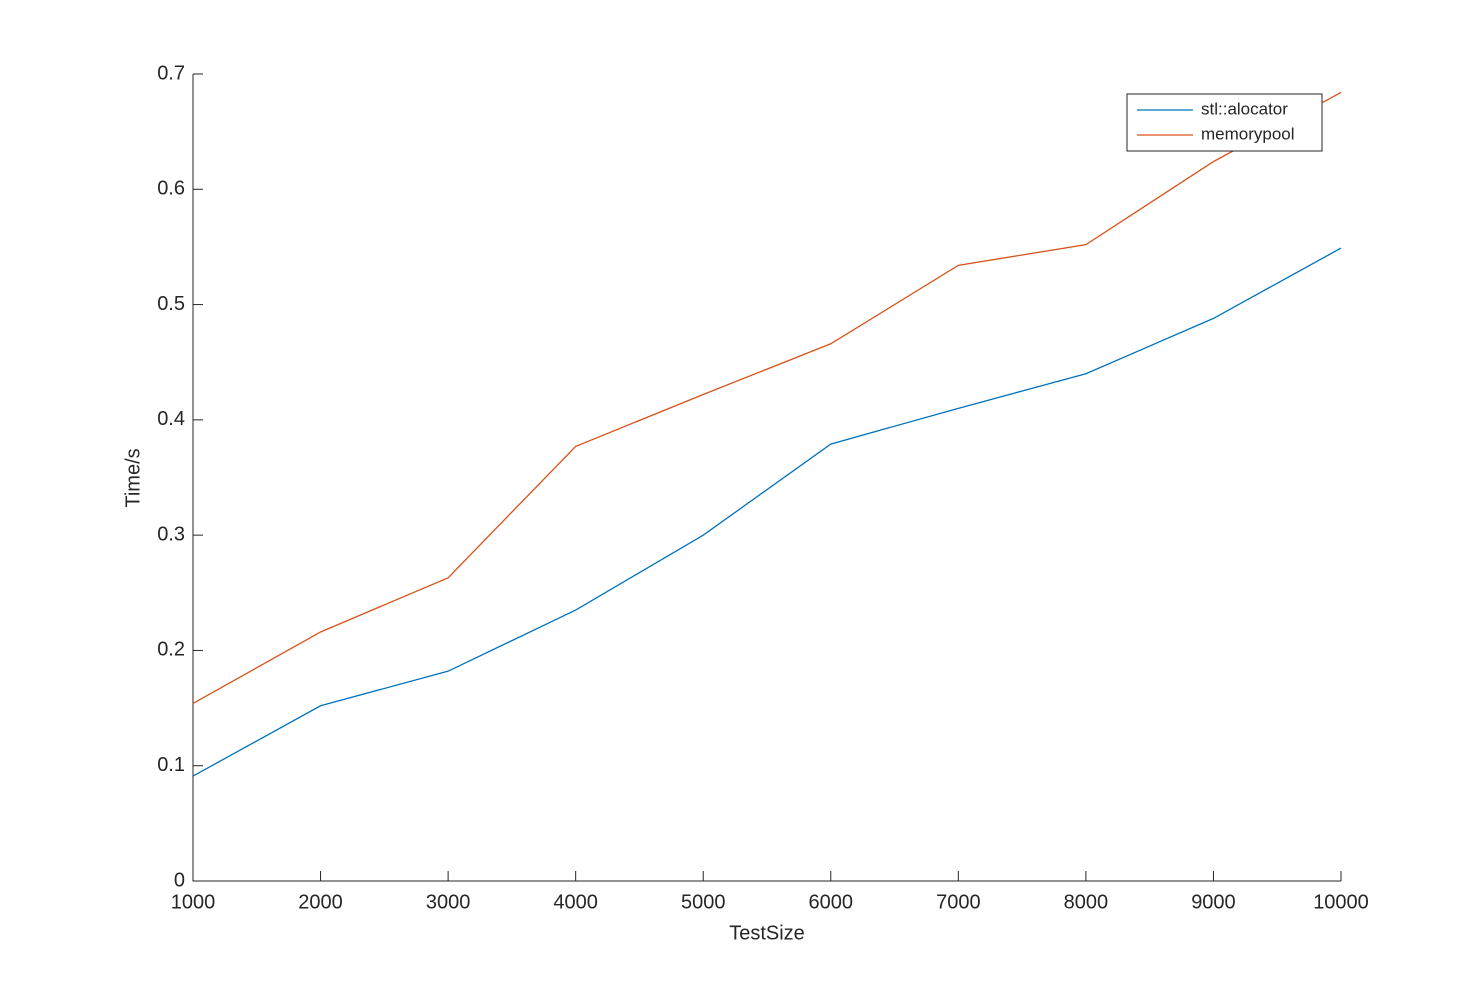  What do you see at coordinates (1224, 122) in the screenshot?
I see `legend-box` at bounding box center [1224, 122].